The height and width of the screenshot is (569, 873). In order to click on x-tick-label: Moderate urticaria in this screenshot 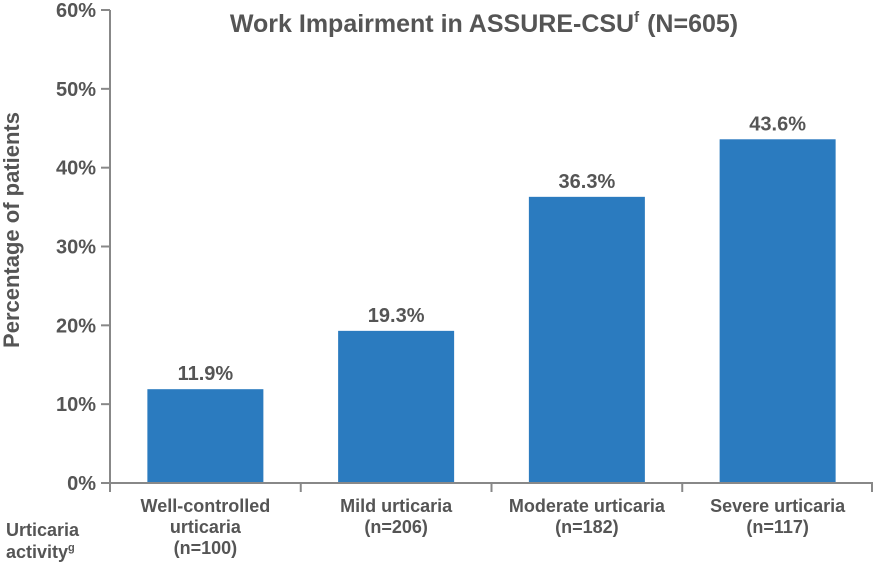, I will do `click(587, 506)`.